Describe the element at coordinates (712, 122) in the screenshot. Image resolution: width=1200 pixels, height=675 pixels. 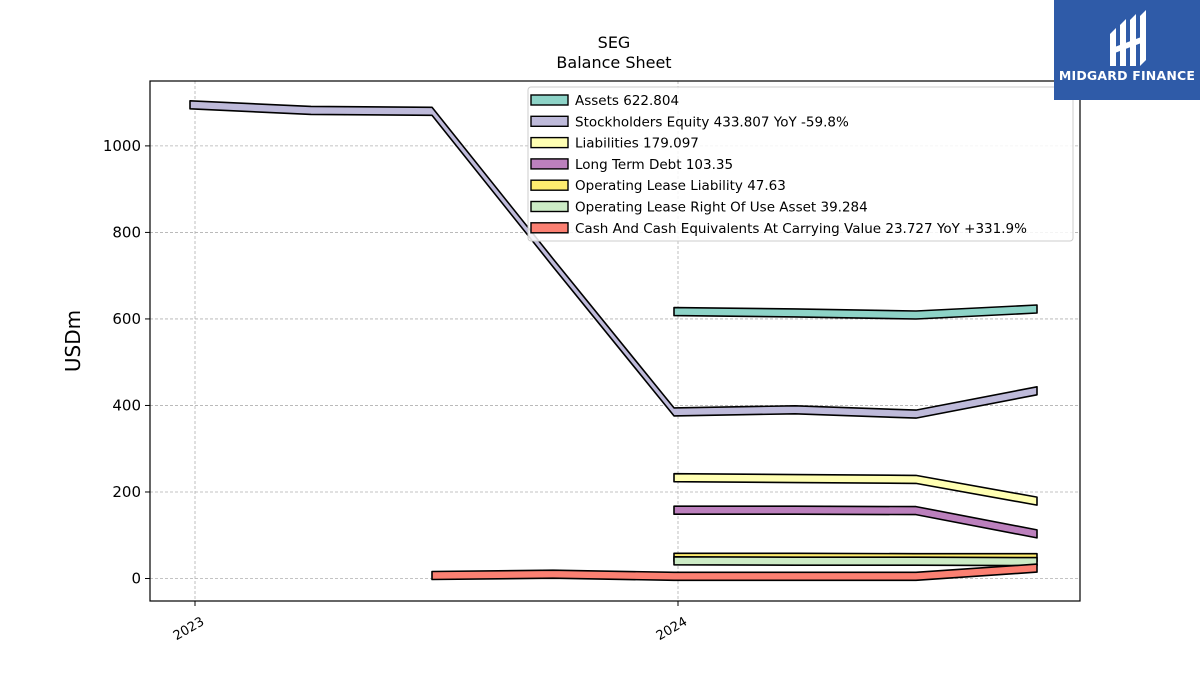
I see `legend-label-stockholders-equity: Stockholders Equity 433.807 YoY -59.8%` at that location.